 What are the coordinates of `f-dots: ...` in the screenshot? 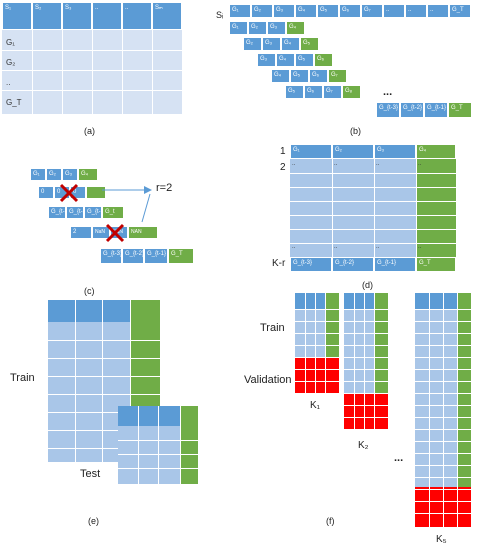 It's located at (399, 458).